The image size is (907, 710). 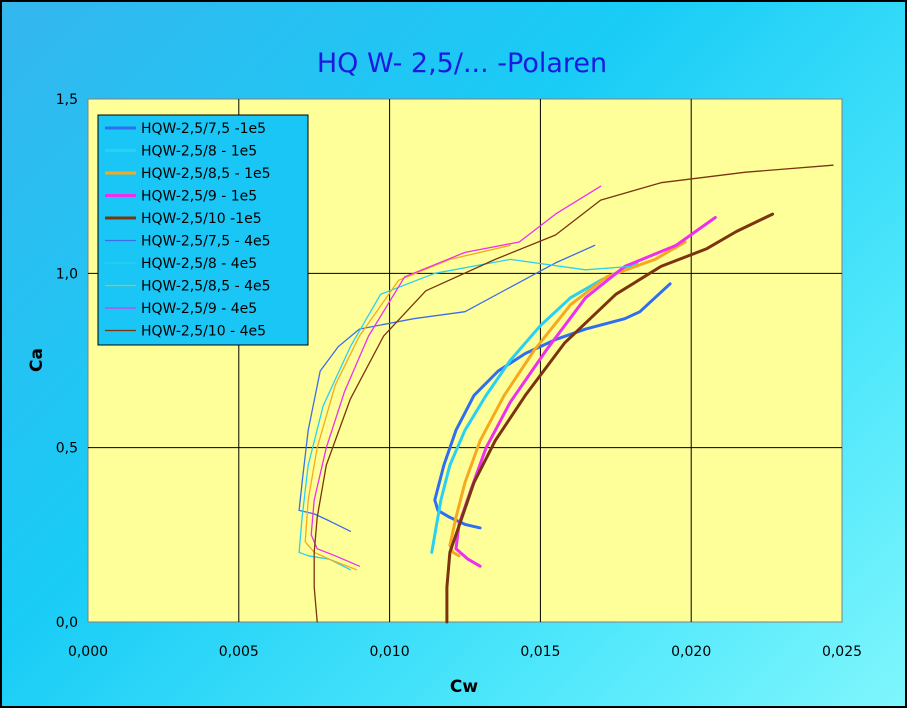 What do you see at coordinates (691, 652) in the screenshot?
I see `x-tick-label: 0,020` at bounding box center [691, 652].